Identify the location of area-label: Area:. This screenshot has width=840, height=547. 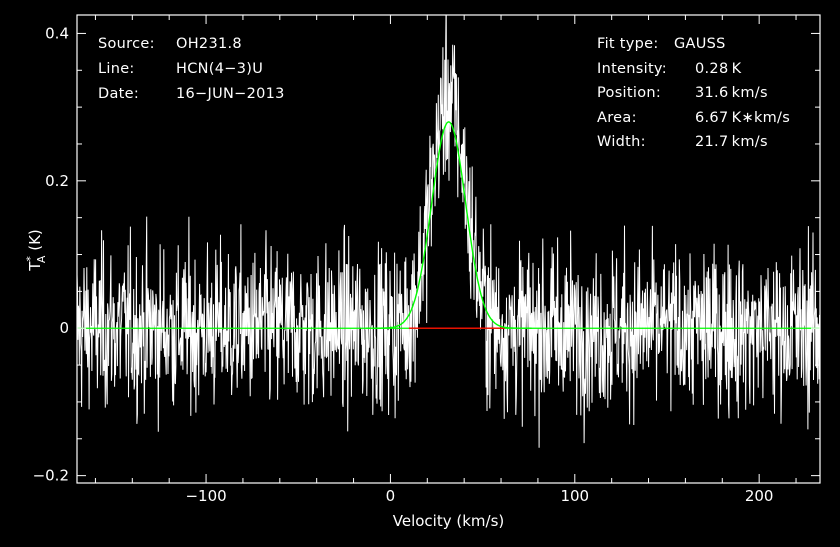
(617, 117).